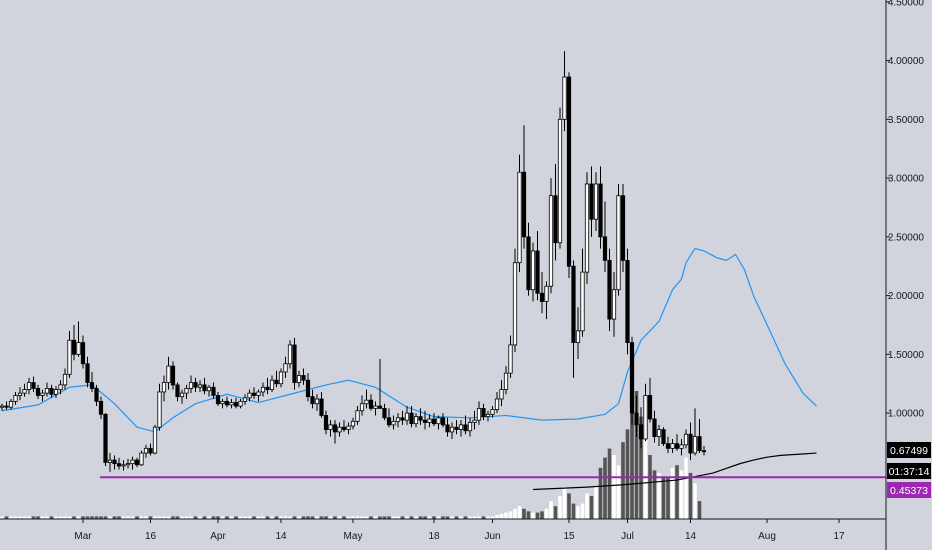  What do you see at coordinates (909, 491) in the screenshot?
I see `level-label: 0.45373` at bounding box center [909, 491].